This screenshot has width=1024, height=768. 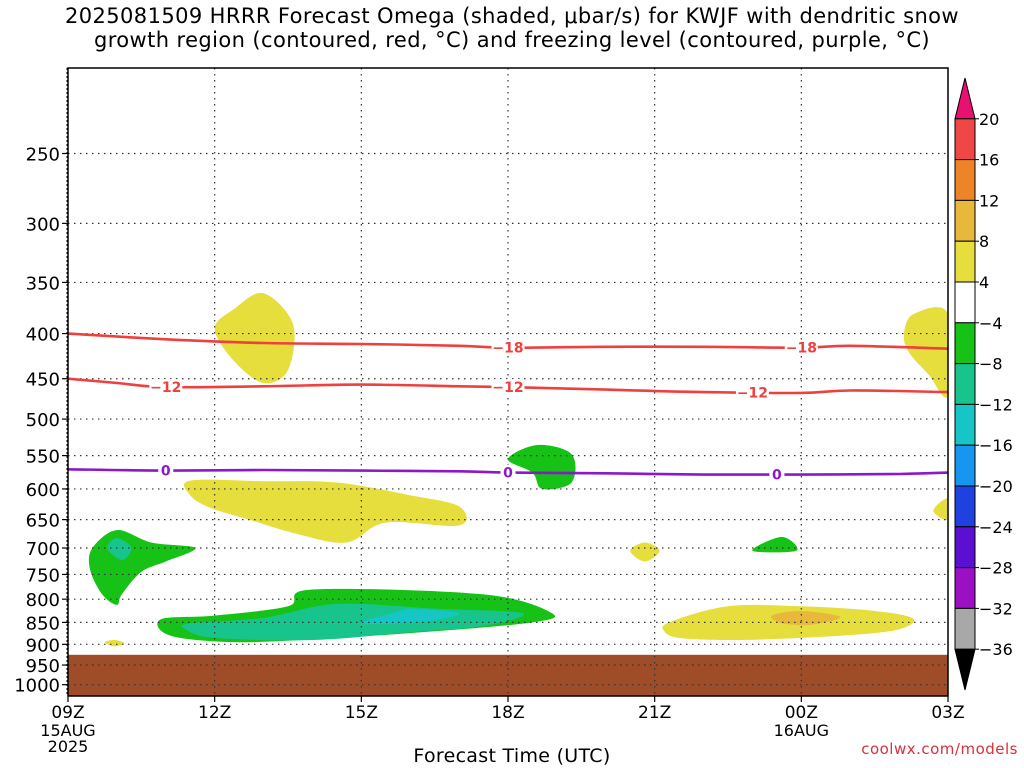 What do you see at coordinates (989, 200) in the screenshot?
I see `colorbar-tick-label: 12` at bounding box center [989, 200].